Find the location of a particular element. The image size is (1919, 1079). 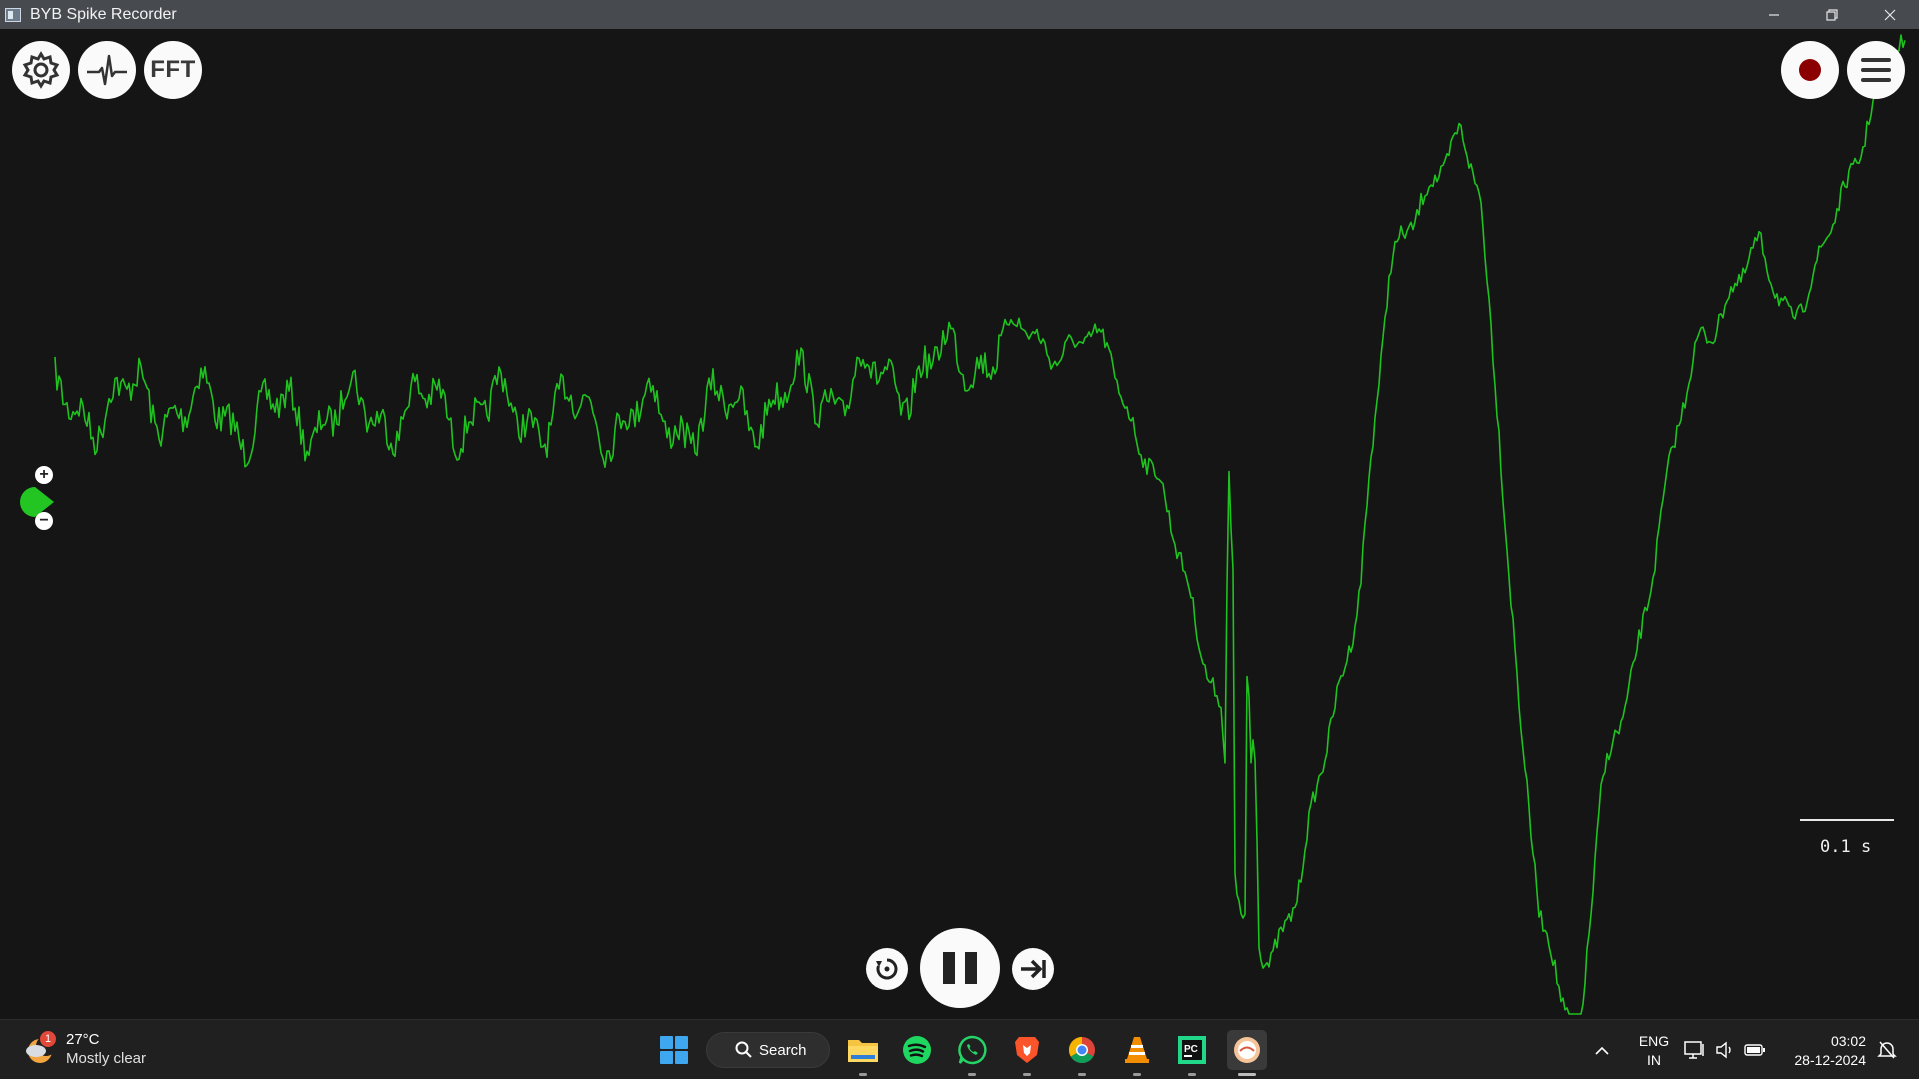

clock-time: 03:02 is located at coordinates (1848, 1041).